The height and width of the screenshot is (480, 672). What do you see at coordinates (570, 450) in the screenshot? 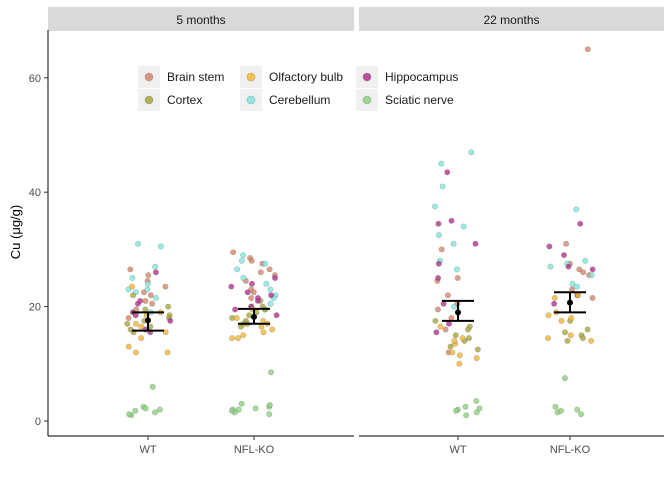
I see `x-tick-label: NFL-KO` at bounding box center [570, 450].